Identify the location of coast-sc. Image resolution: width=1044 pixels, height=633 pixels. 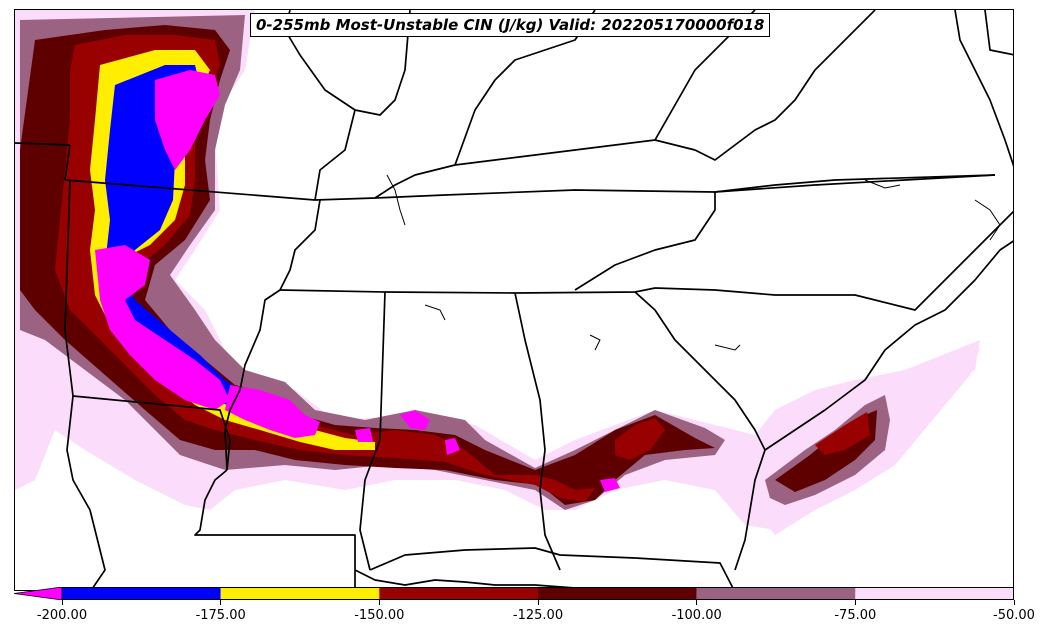
(888, 345).